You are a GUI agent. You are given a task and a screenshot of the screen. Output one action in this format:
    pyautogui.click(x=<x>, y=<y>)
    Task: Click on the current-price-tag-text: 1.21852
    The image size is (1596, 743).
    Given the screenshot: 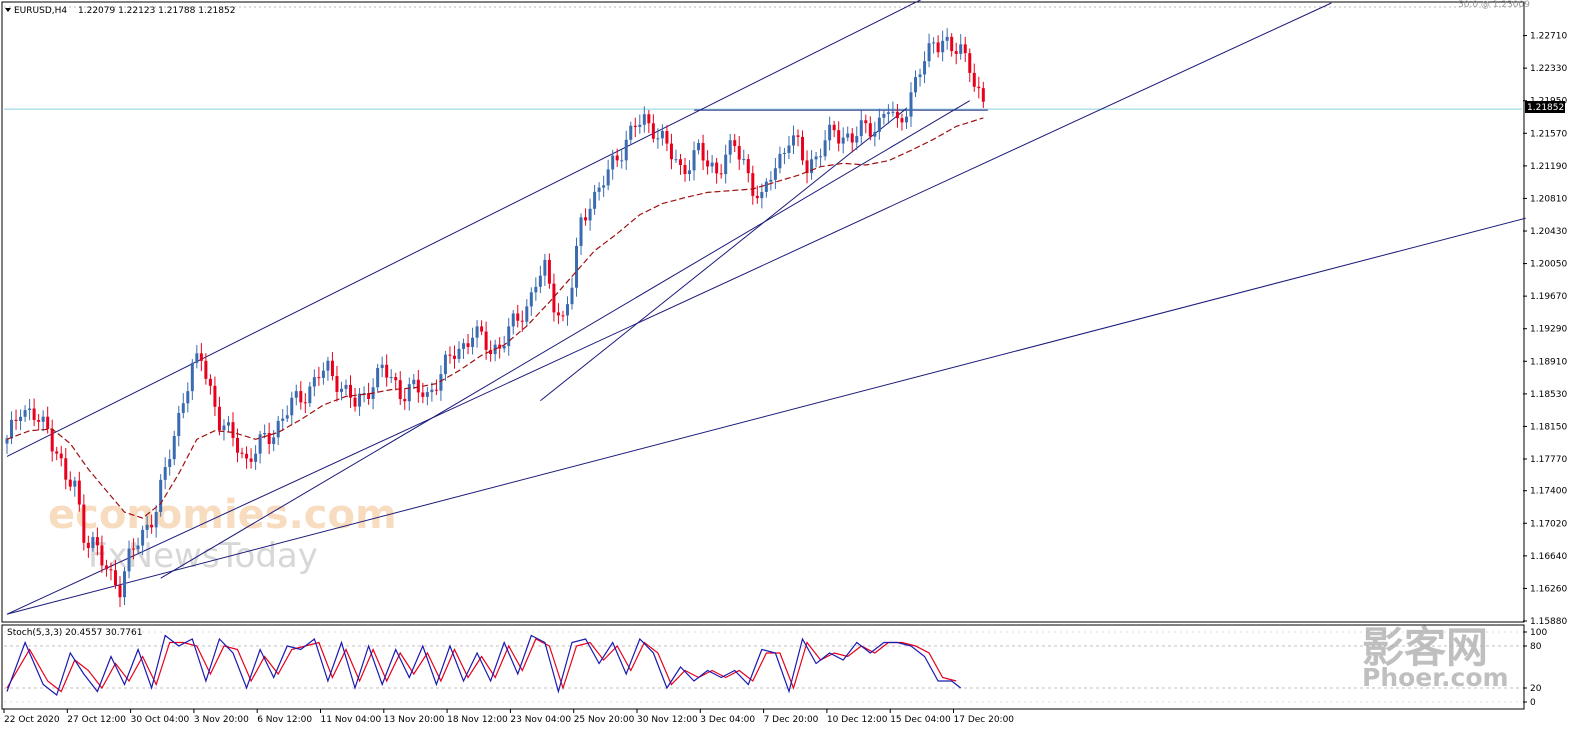 What is the action you would take?
    pyautogui.click(x=1545, y=108)
    